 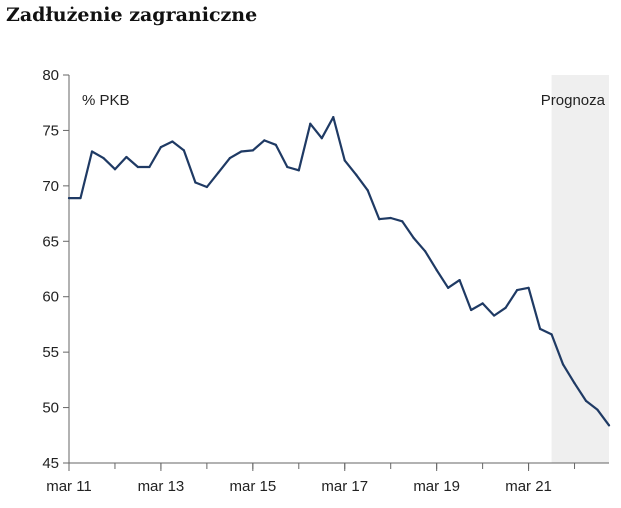 I want to click on y-tick-label: 55, so click(x=50, y=352).